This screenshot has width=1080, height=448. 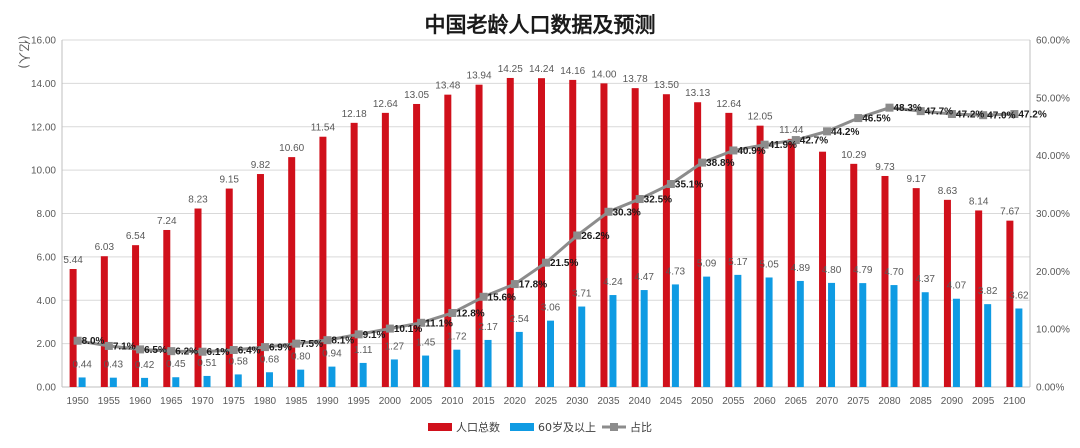 What do you see at coordinates (239, 361) in the screenshot?
I see `senior-label: 0.58` at bounding box center [239, 361].